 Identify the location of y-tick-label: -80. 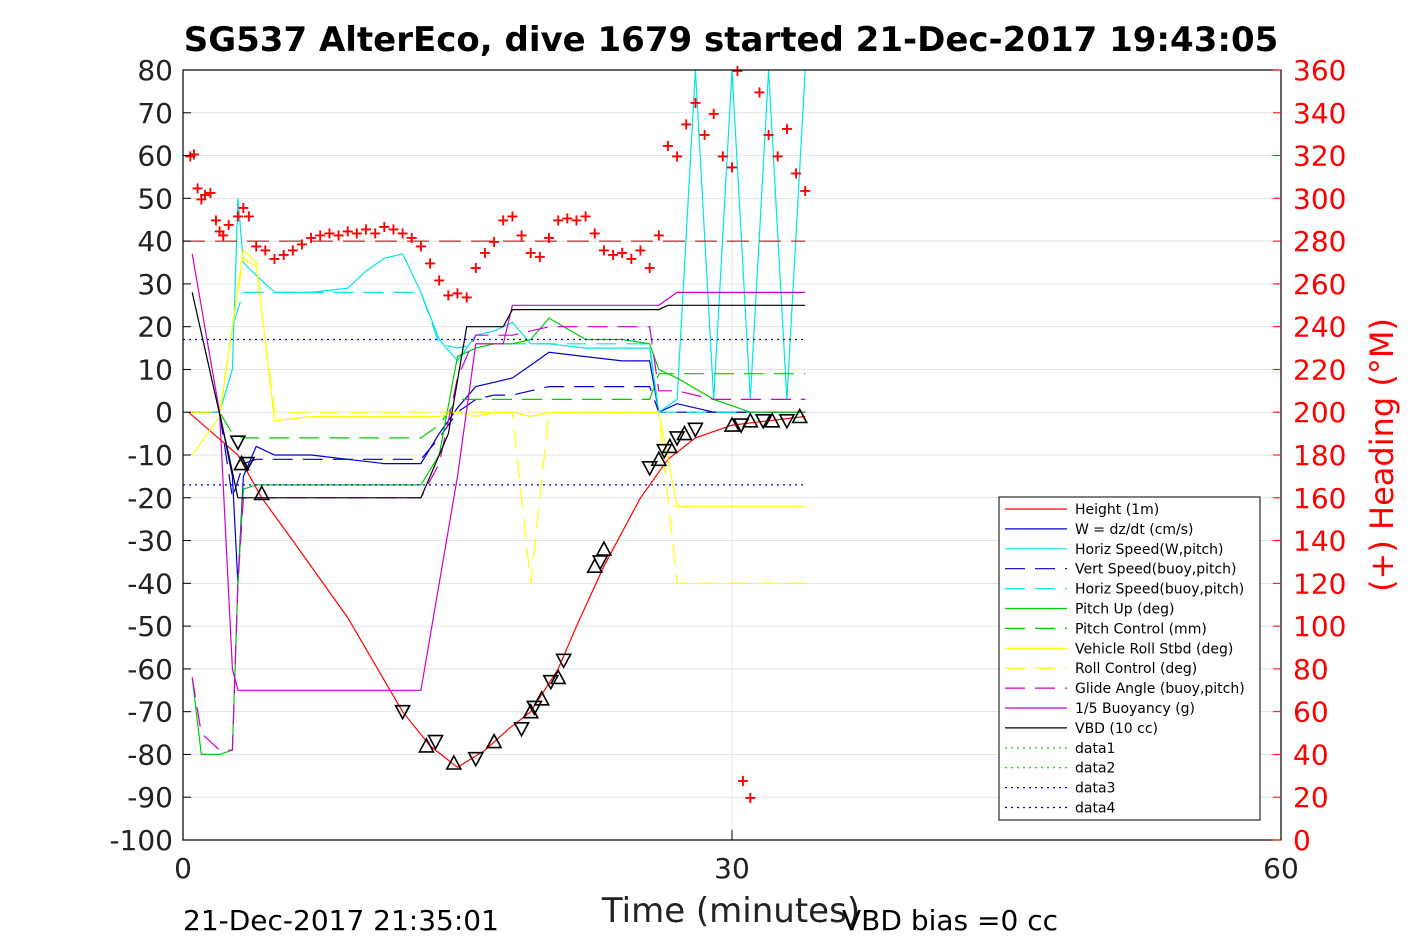
(150, 754).